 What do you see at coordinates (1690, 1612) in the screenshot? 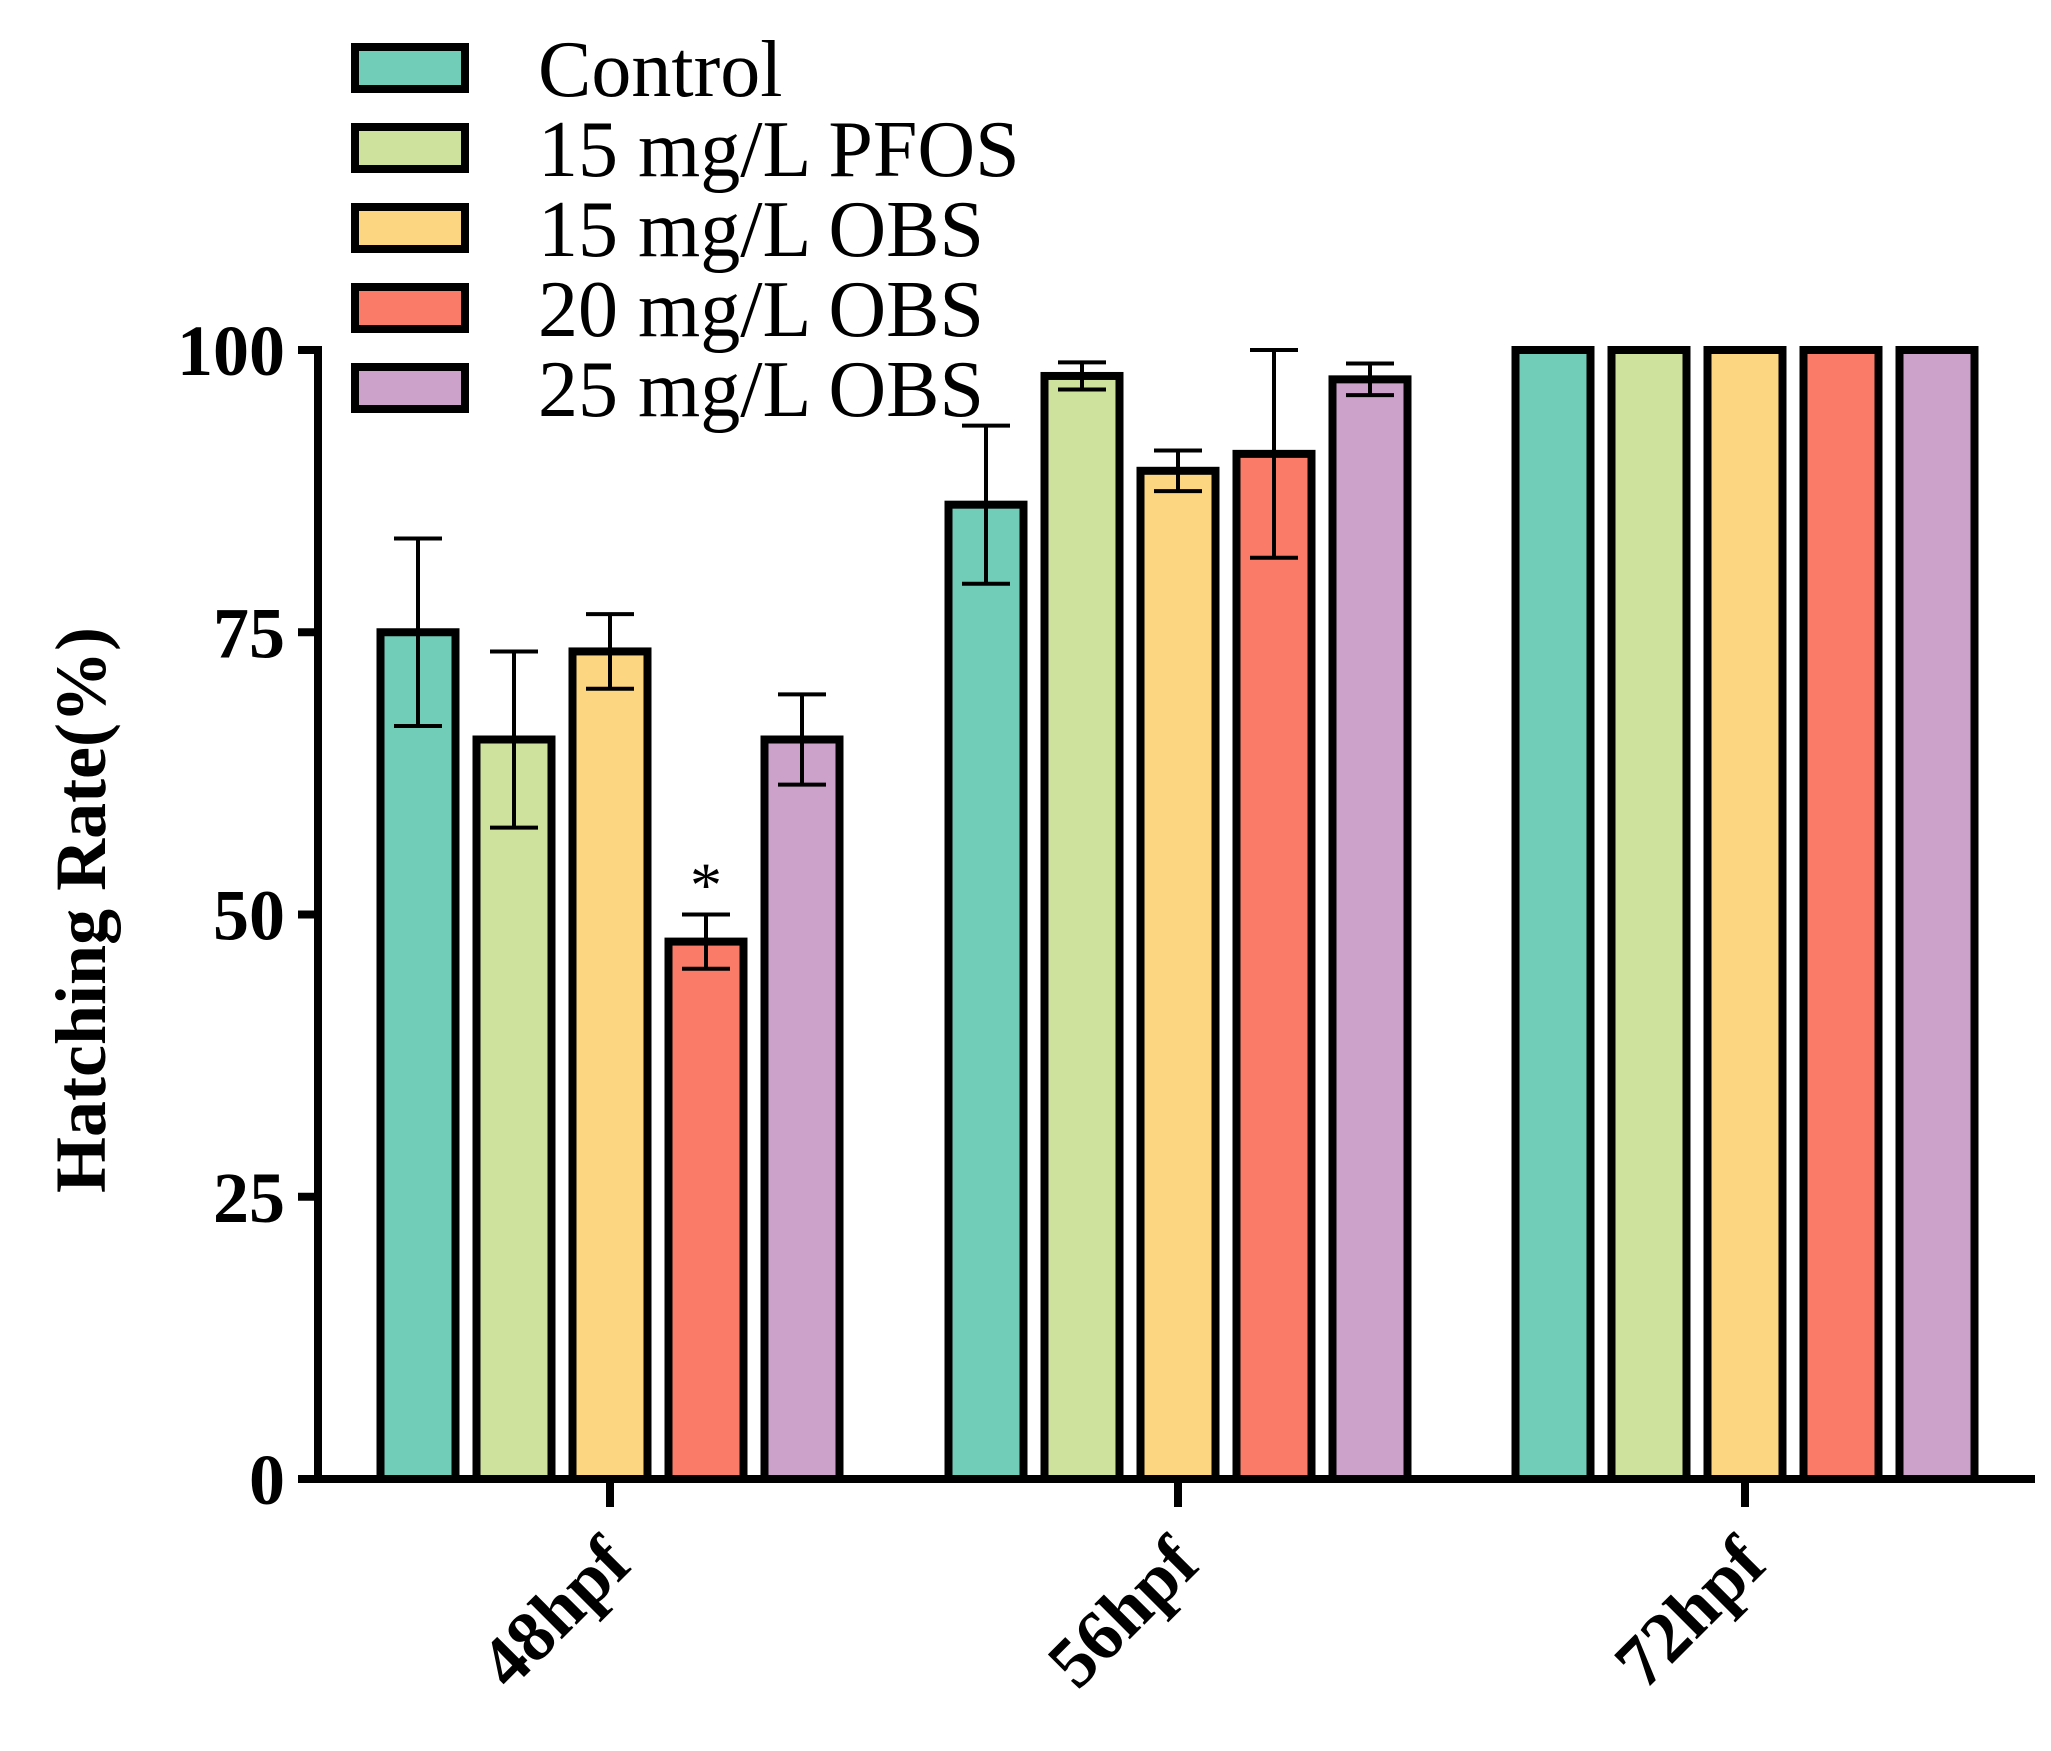
I see `x-category-label: 72hpf` at bounding box center [1690, 1612].